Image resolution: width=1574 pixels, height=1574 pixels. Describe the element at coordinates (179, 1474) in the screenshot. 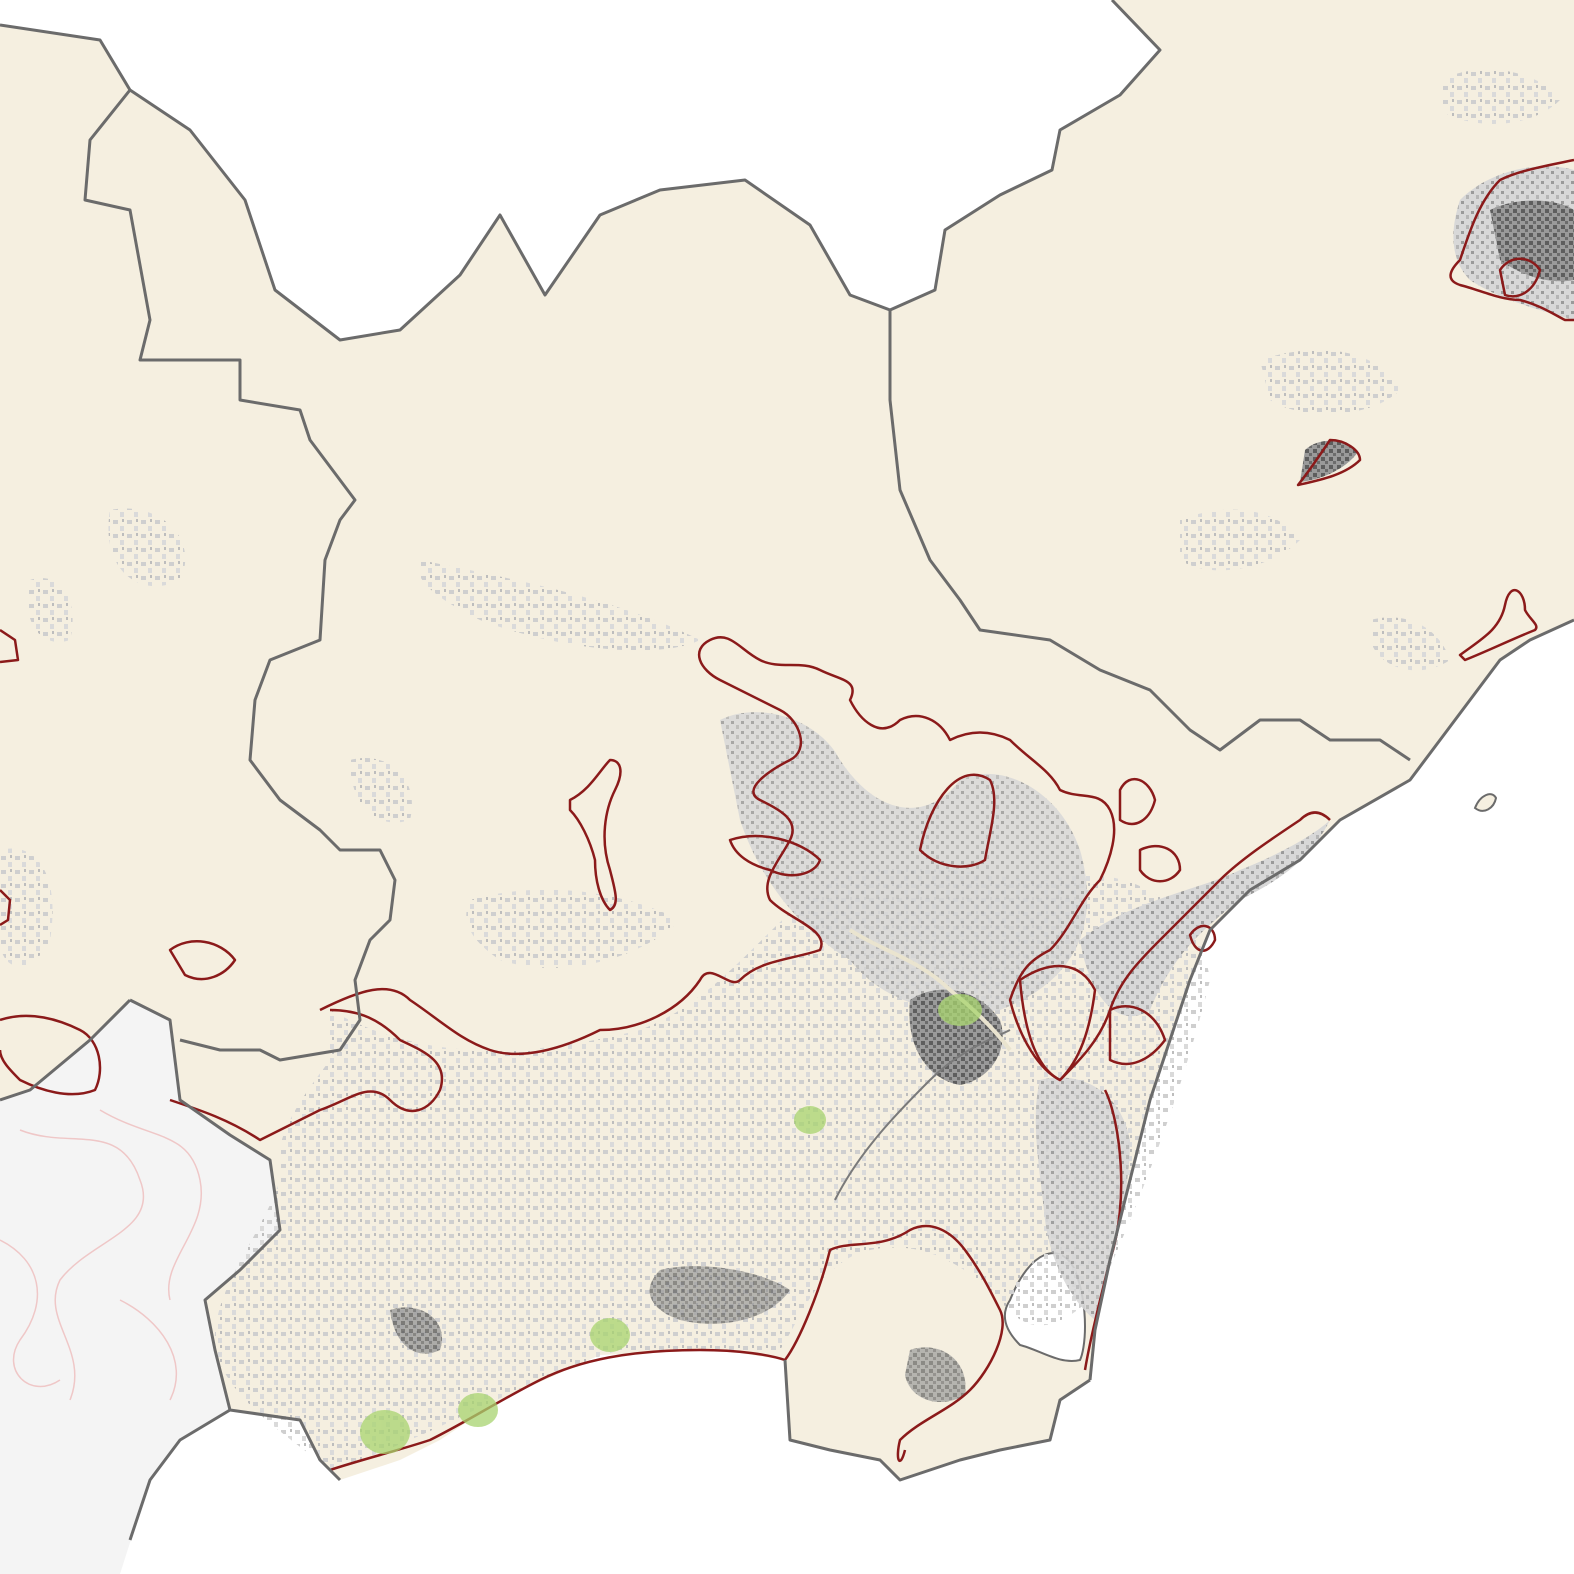

I see `admin-border-sw-coast` at that location.